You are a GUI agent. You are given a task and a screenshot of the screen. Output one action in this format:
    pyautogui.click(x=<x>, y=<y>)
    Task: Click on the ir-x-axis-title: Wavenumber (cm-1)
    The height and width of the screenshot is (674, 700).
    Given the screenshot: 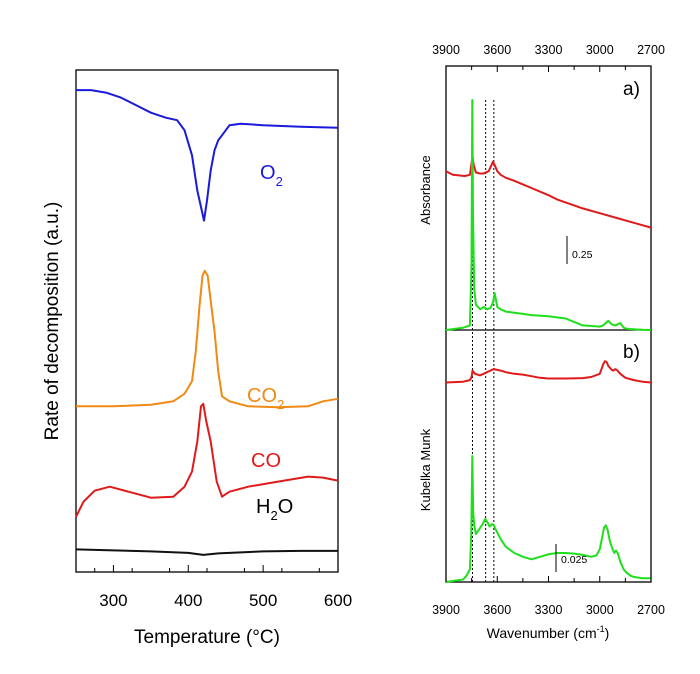 What is the action you would take?
    pyautogui.click(x=548, y=632)
    